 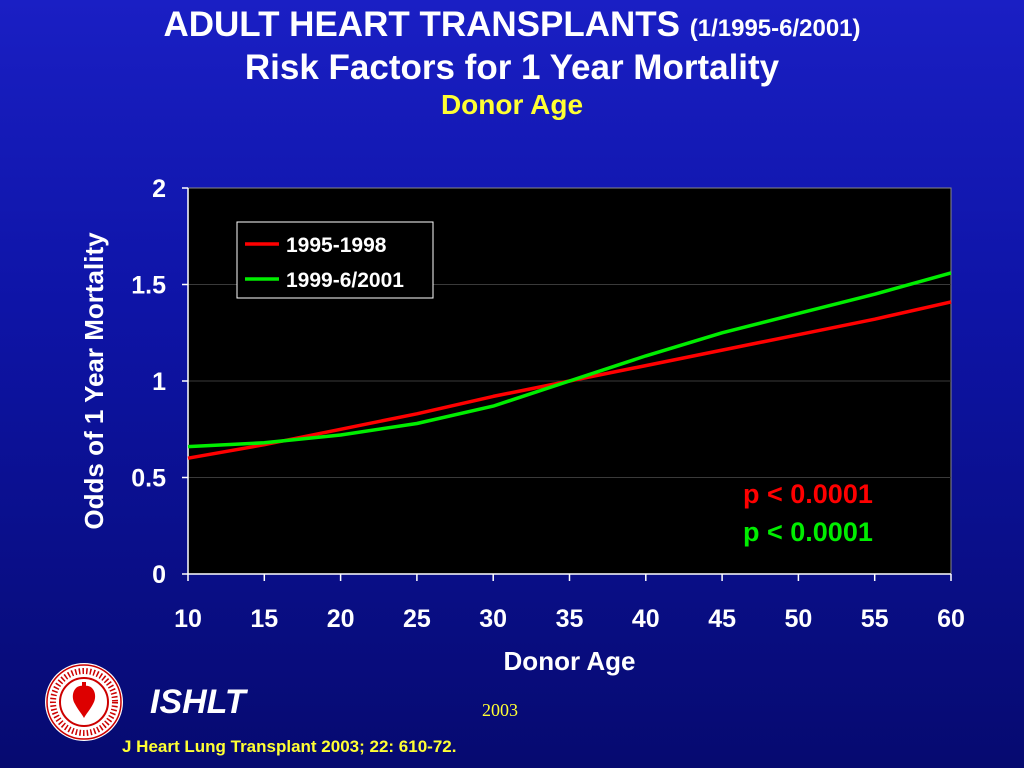 I want to click on legend-label-1: 1995-1998, so click(x=336, y=245).